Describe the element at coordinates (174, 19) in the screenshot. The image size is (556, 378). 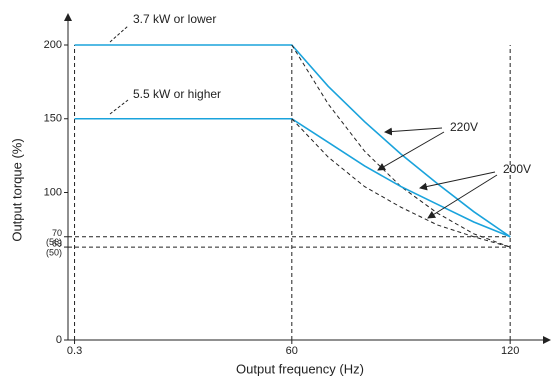
I see `annotation: 3.7 kW or lower` at that location.